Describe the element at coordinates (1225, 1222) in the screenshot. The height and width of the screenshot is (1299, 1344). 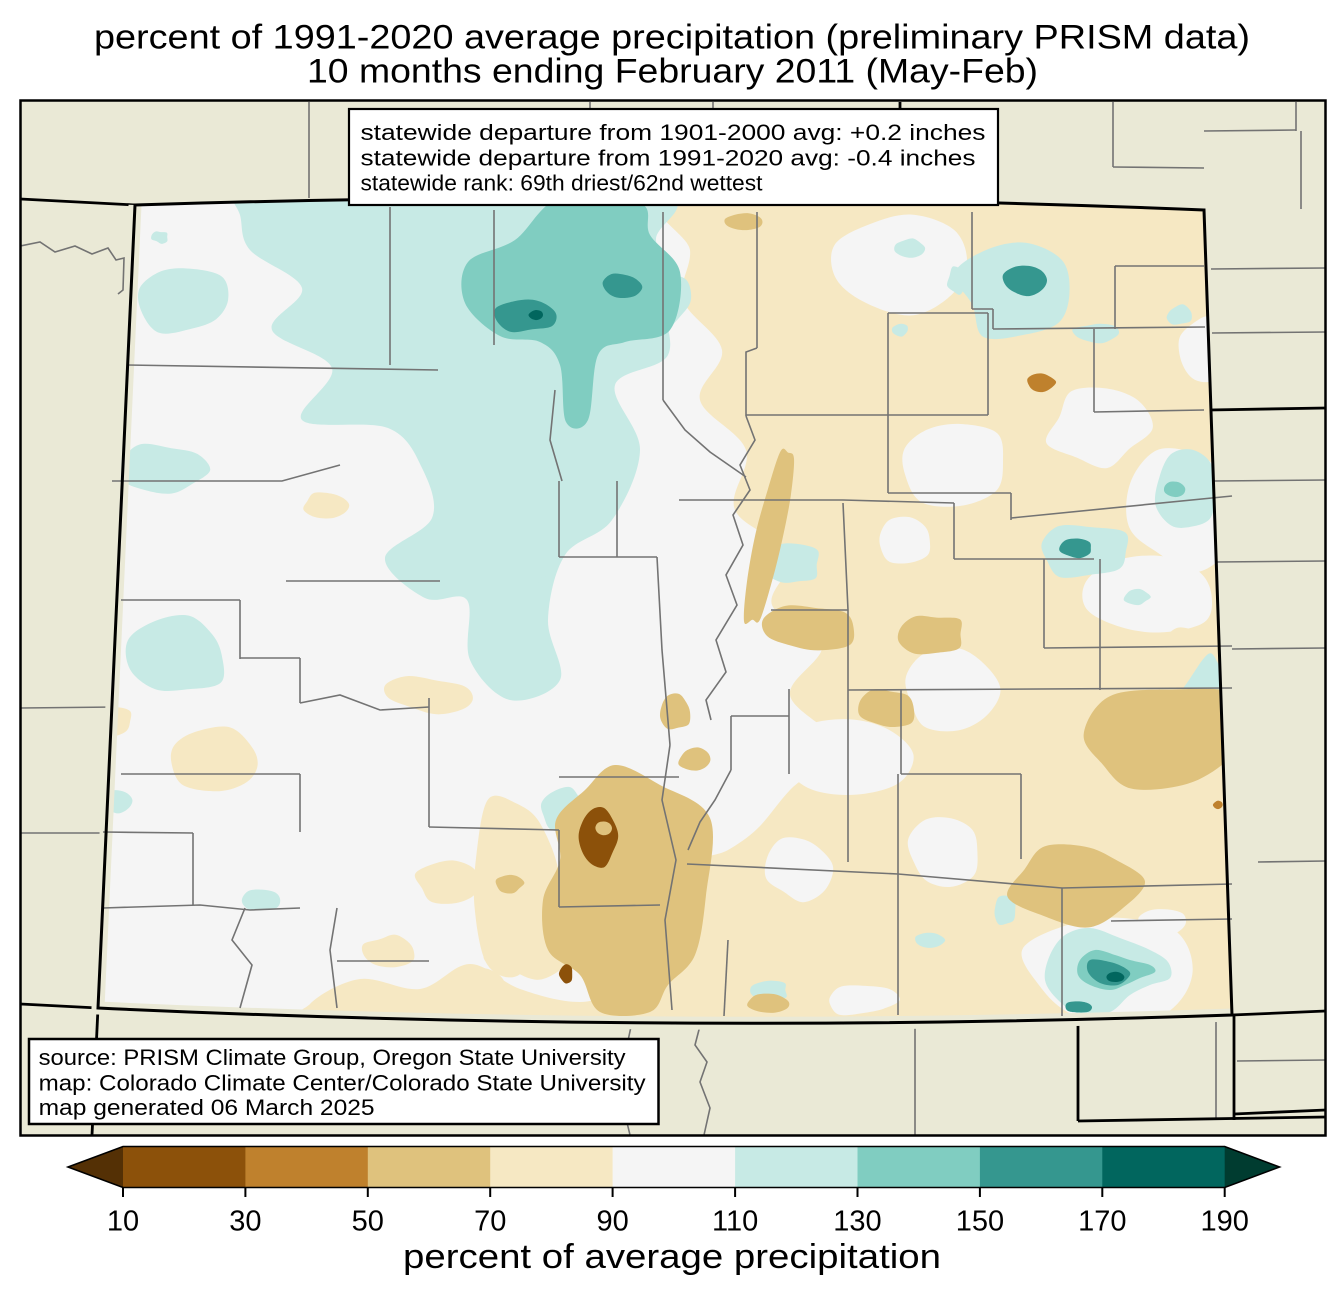
I see `svg-text: 190` at that location.